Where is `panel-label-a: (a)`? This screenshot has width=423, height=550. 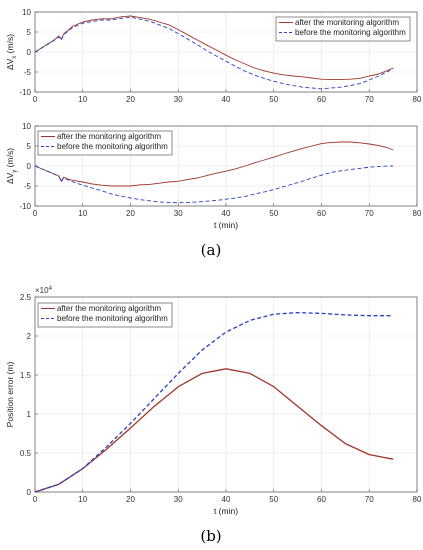 panel-label-a: (a) is located at coordinates (211, 250).